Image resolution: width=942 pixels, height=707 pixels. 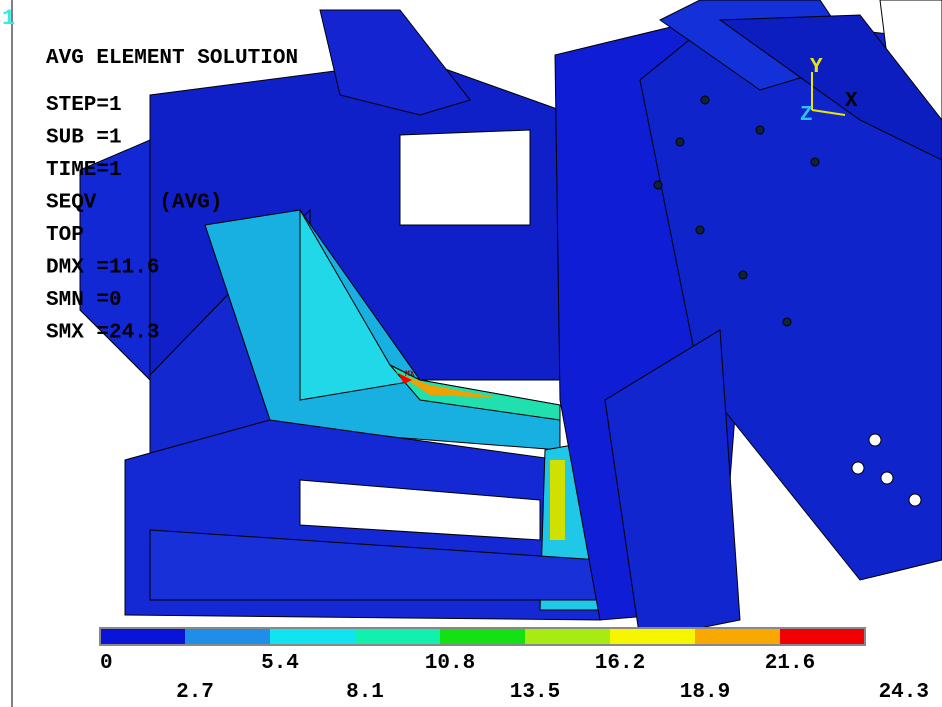 I want to click on legend-label: 2.7, so click(x=195, y=692).